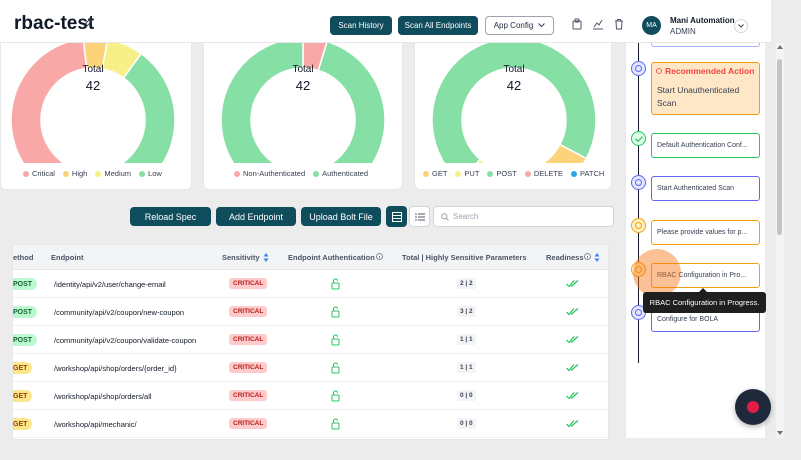  I want to click on endpoint-path: /identity/api/v2/user/change-email, so click(110, 284).